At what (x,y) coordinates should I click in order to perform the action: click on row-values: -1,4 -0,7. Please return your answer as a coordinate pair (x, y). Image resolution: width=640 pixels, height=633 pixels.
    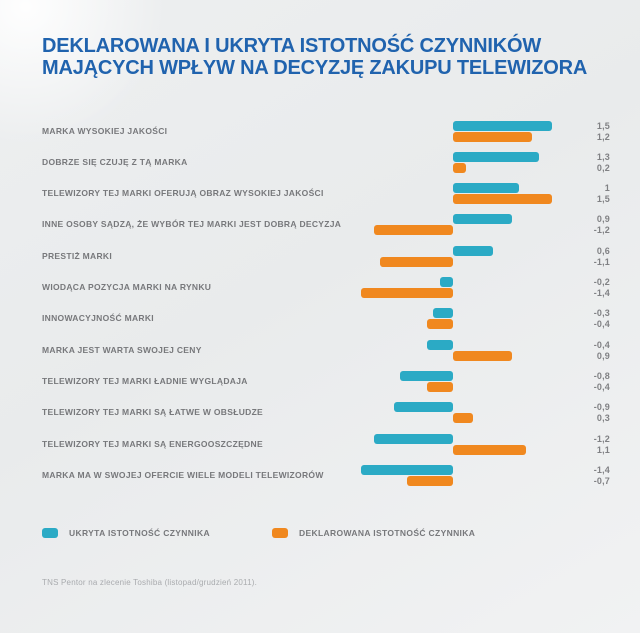
    Looking at the image, I should click on (580, 476).